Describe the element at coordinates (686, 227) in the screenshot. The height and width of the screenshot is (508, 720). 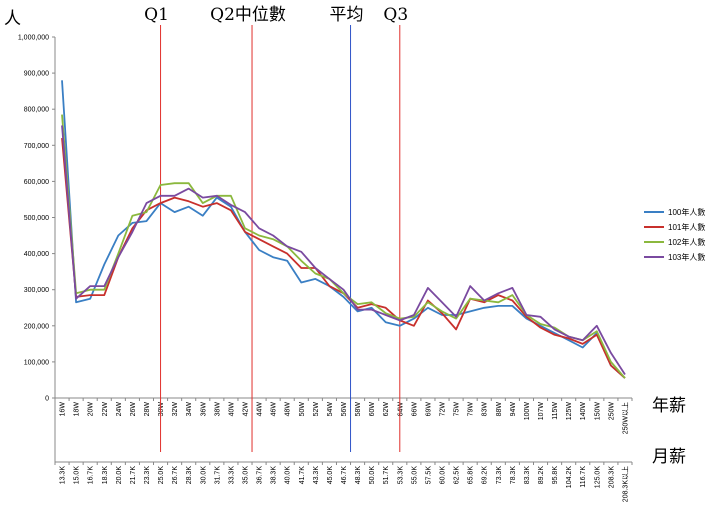
I see `legend-label: 101年人數` at that location.